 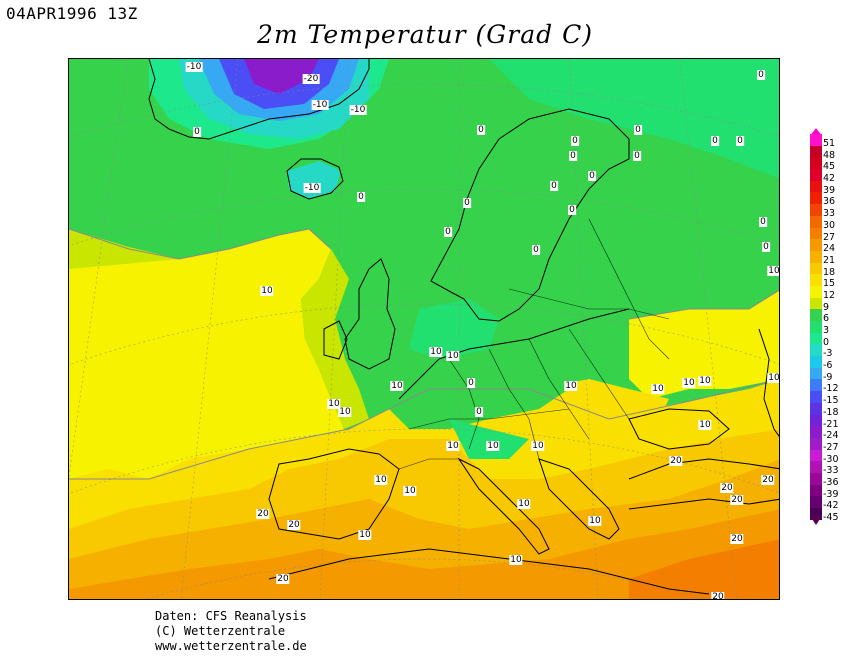 What do you see at coordinates (826, 307) in the screenshot?
I see `legend-level-label: 9` at bounding box center [826, 307].